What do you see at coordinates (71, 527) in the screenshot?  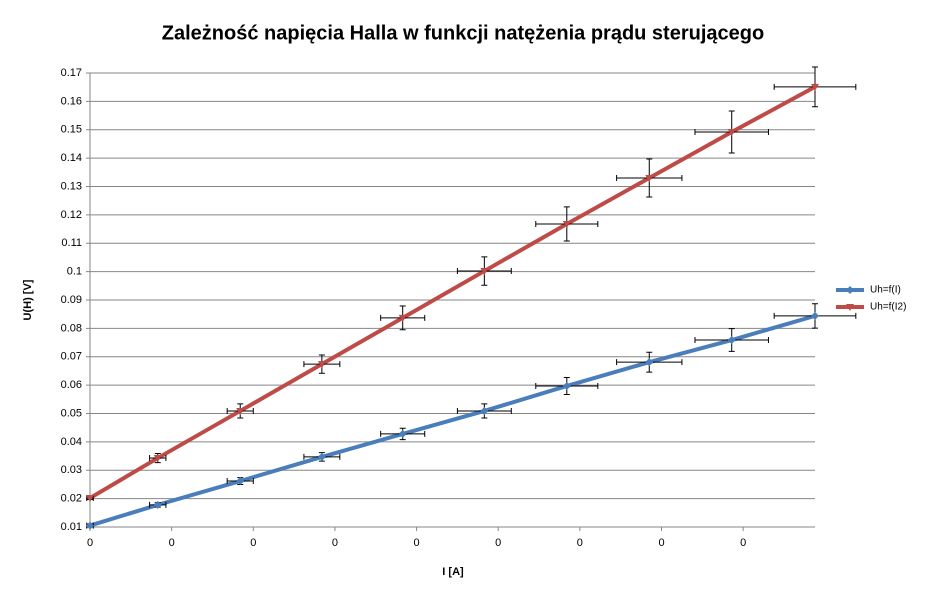 I see `y-tick-label: 0.01` at bounding box center [71, 527].